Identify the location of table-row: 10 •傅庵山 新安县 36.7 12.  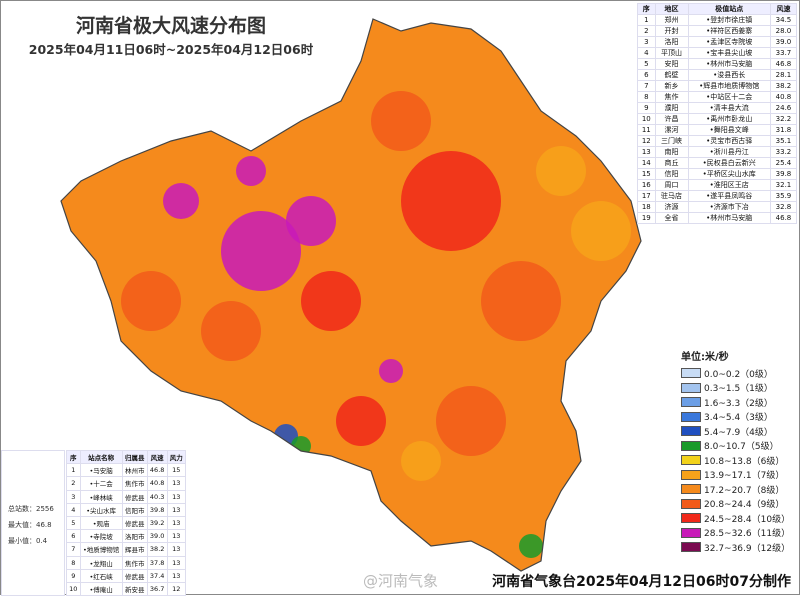
(126, 588).